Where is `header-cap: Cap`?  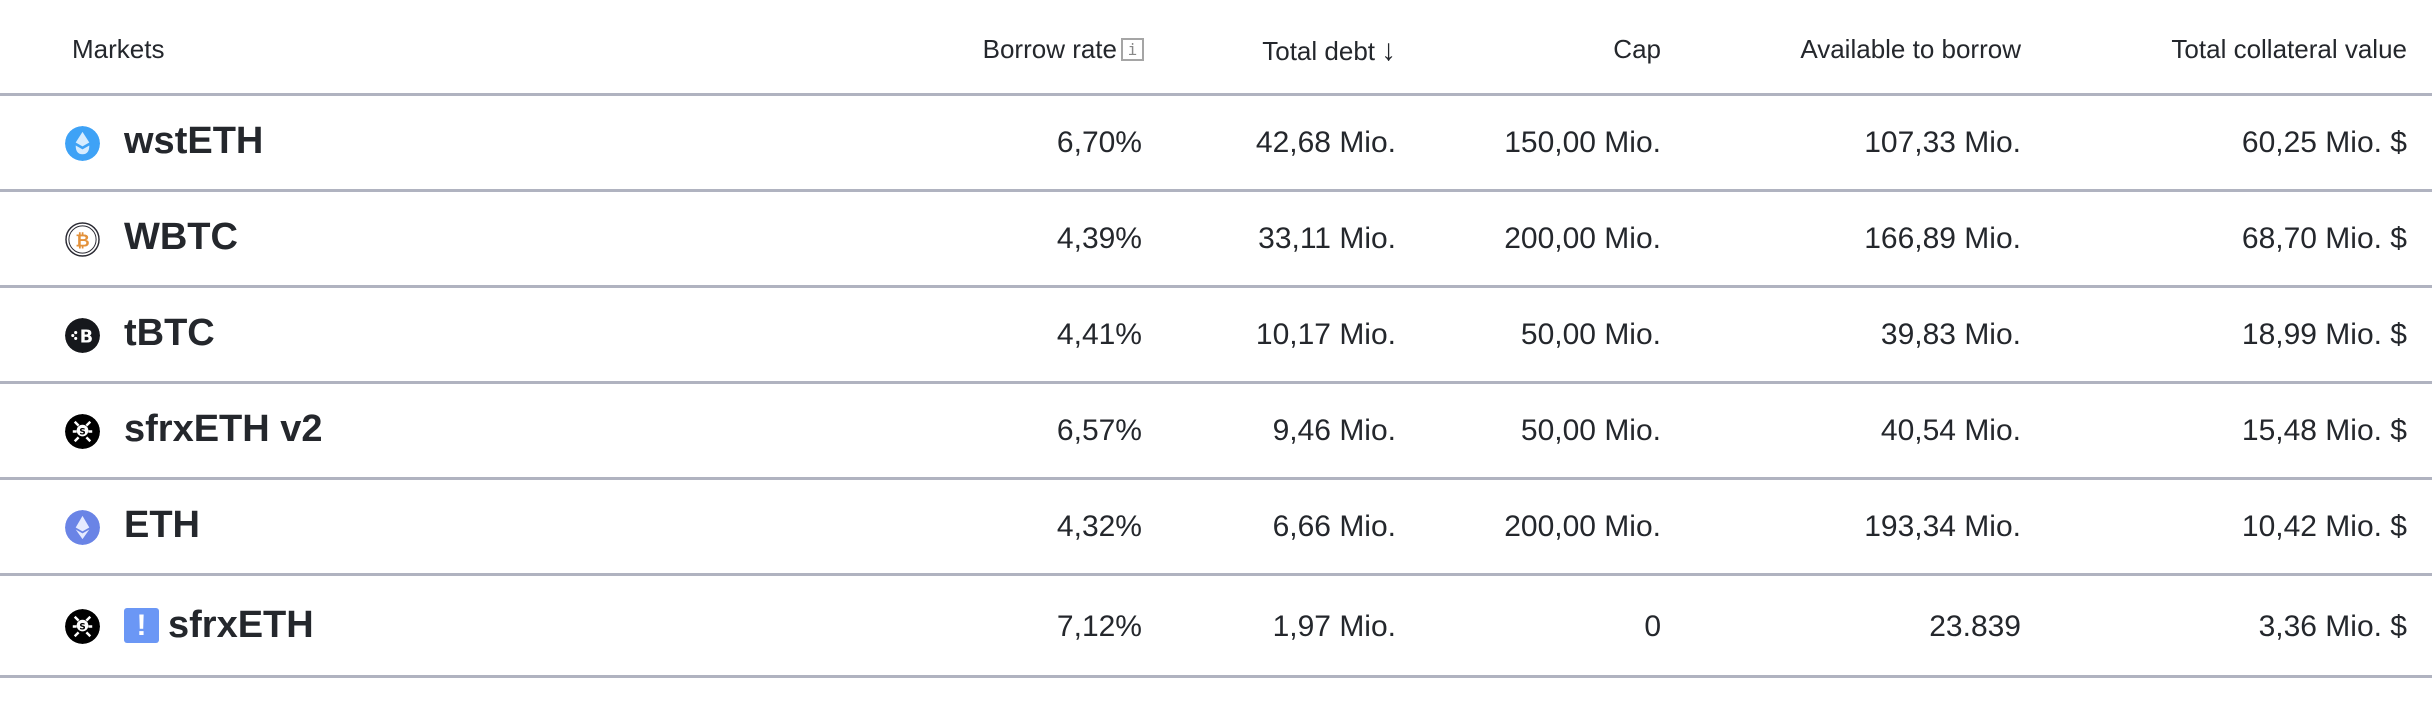 header-cap: Cap is located at coordinates (1637, 49).